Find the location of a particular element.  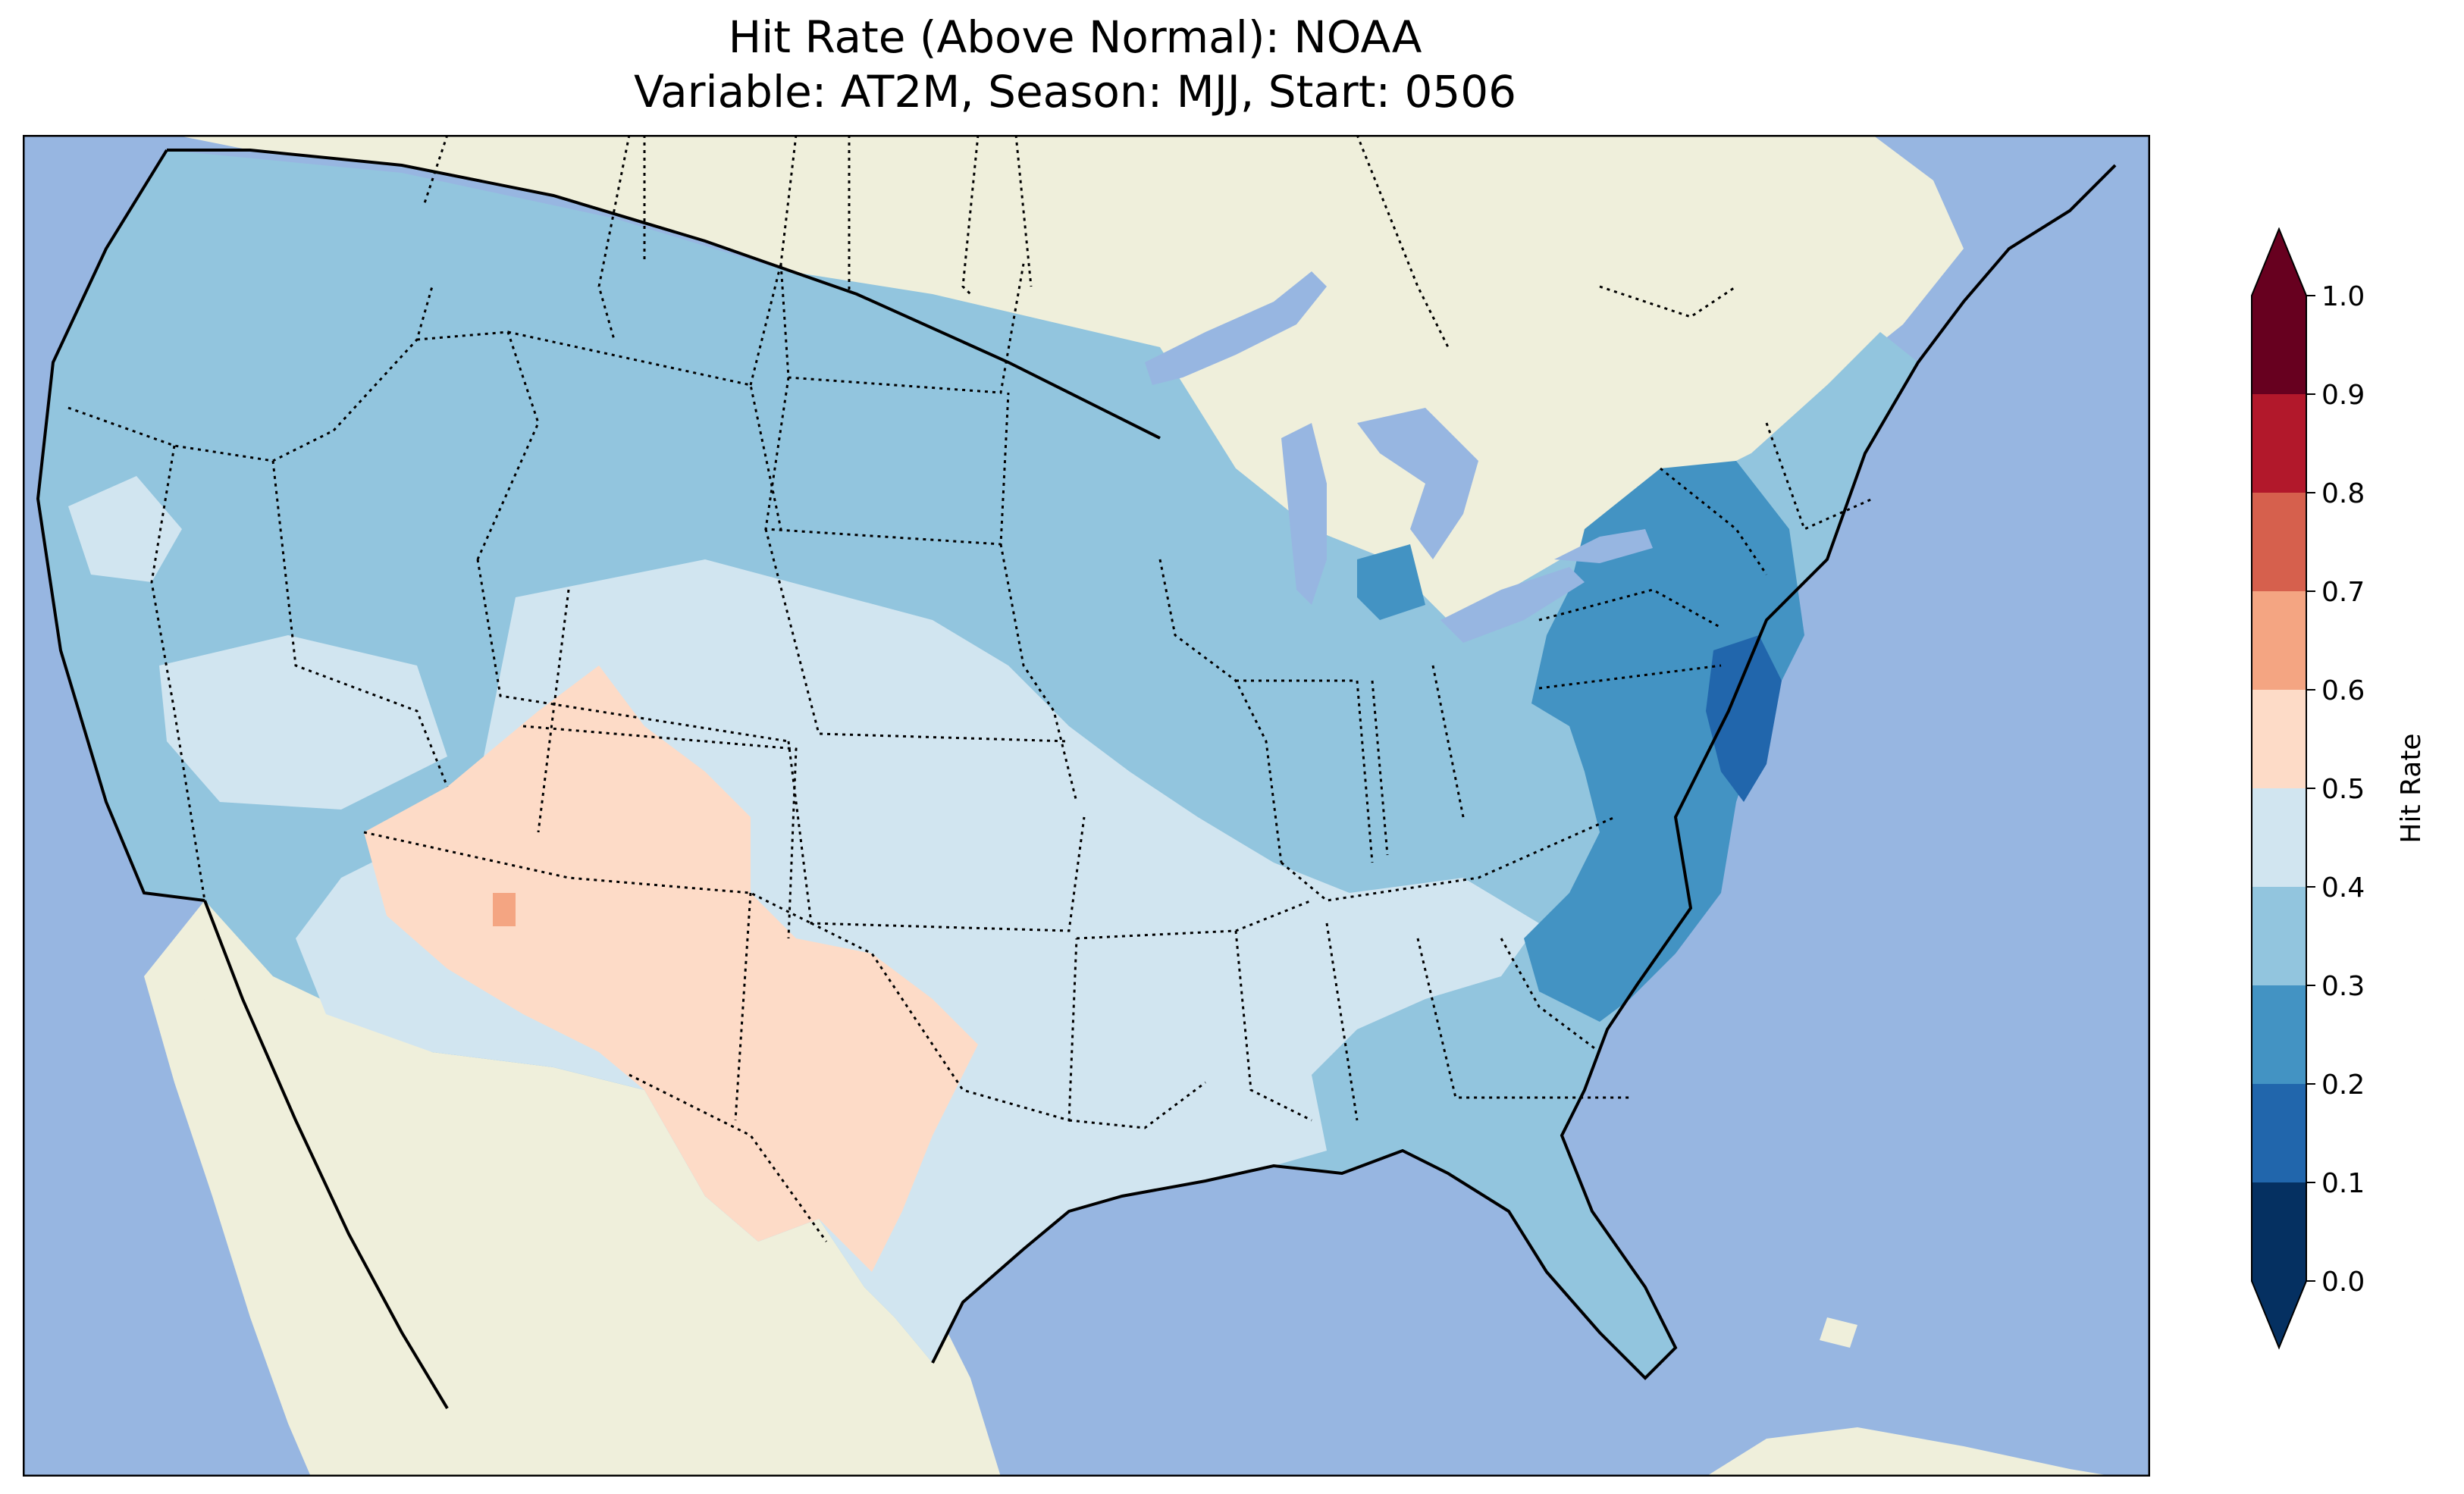

colorbar-over-extend is located at coordinates (2279, 262).